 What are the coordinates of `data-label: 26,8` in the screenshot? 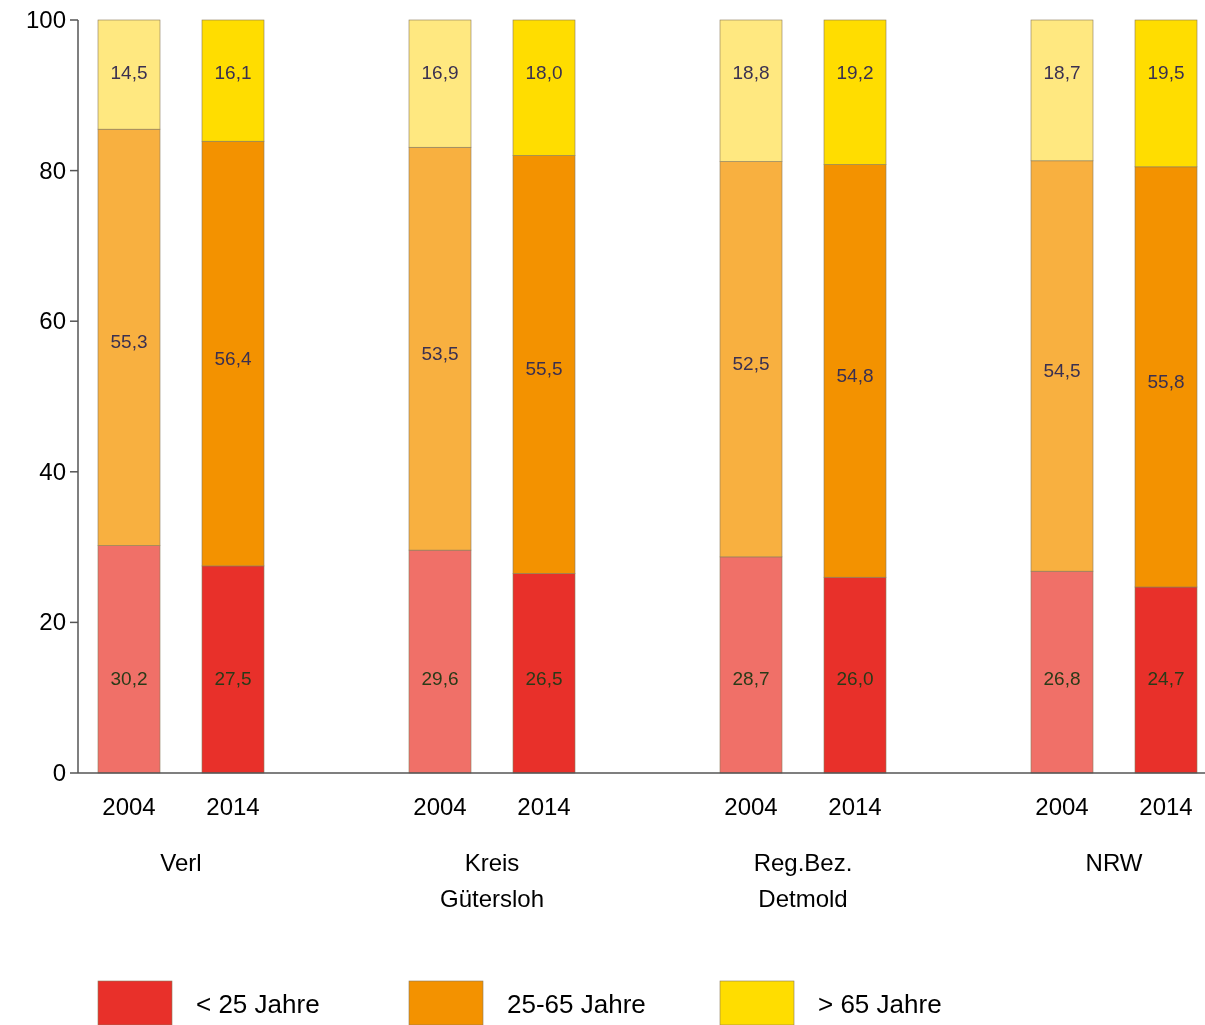 It's located at (1062, 678).